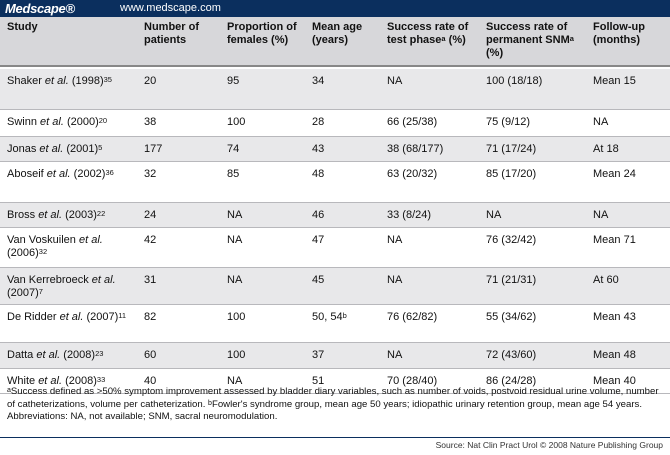  What do you see at coordinates (614, 240) in the screenshot?
I see `follow-cell: Mean 71` at bounding box center [614, 240].